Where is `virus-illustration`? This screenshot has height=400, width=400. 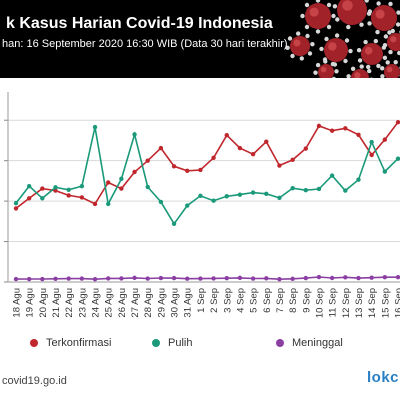 virus-illustration is located at coordinates (342, 39).